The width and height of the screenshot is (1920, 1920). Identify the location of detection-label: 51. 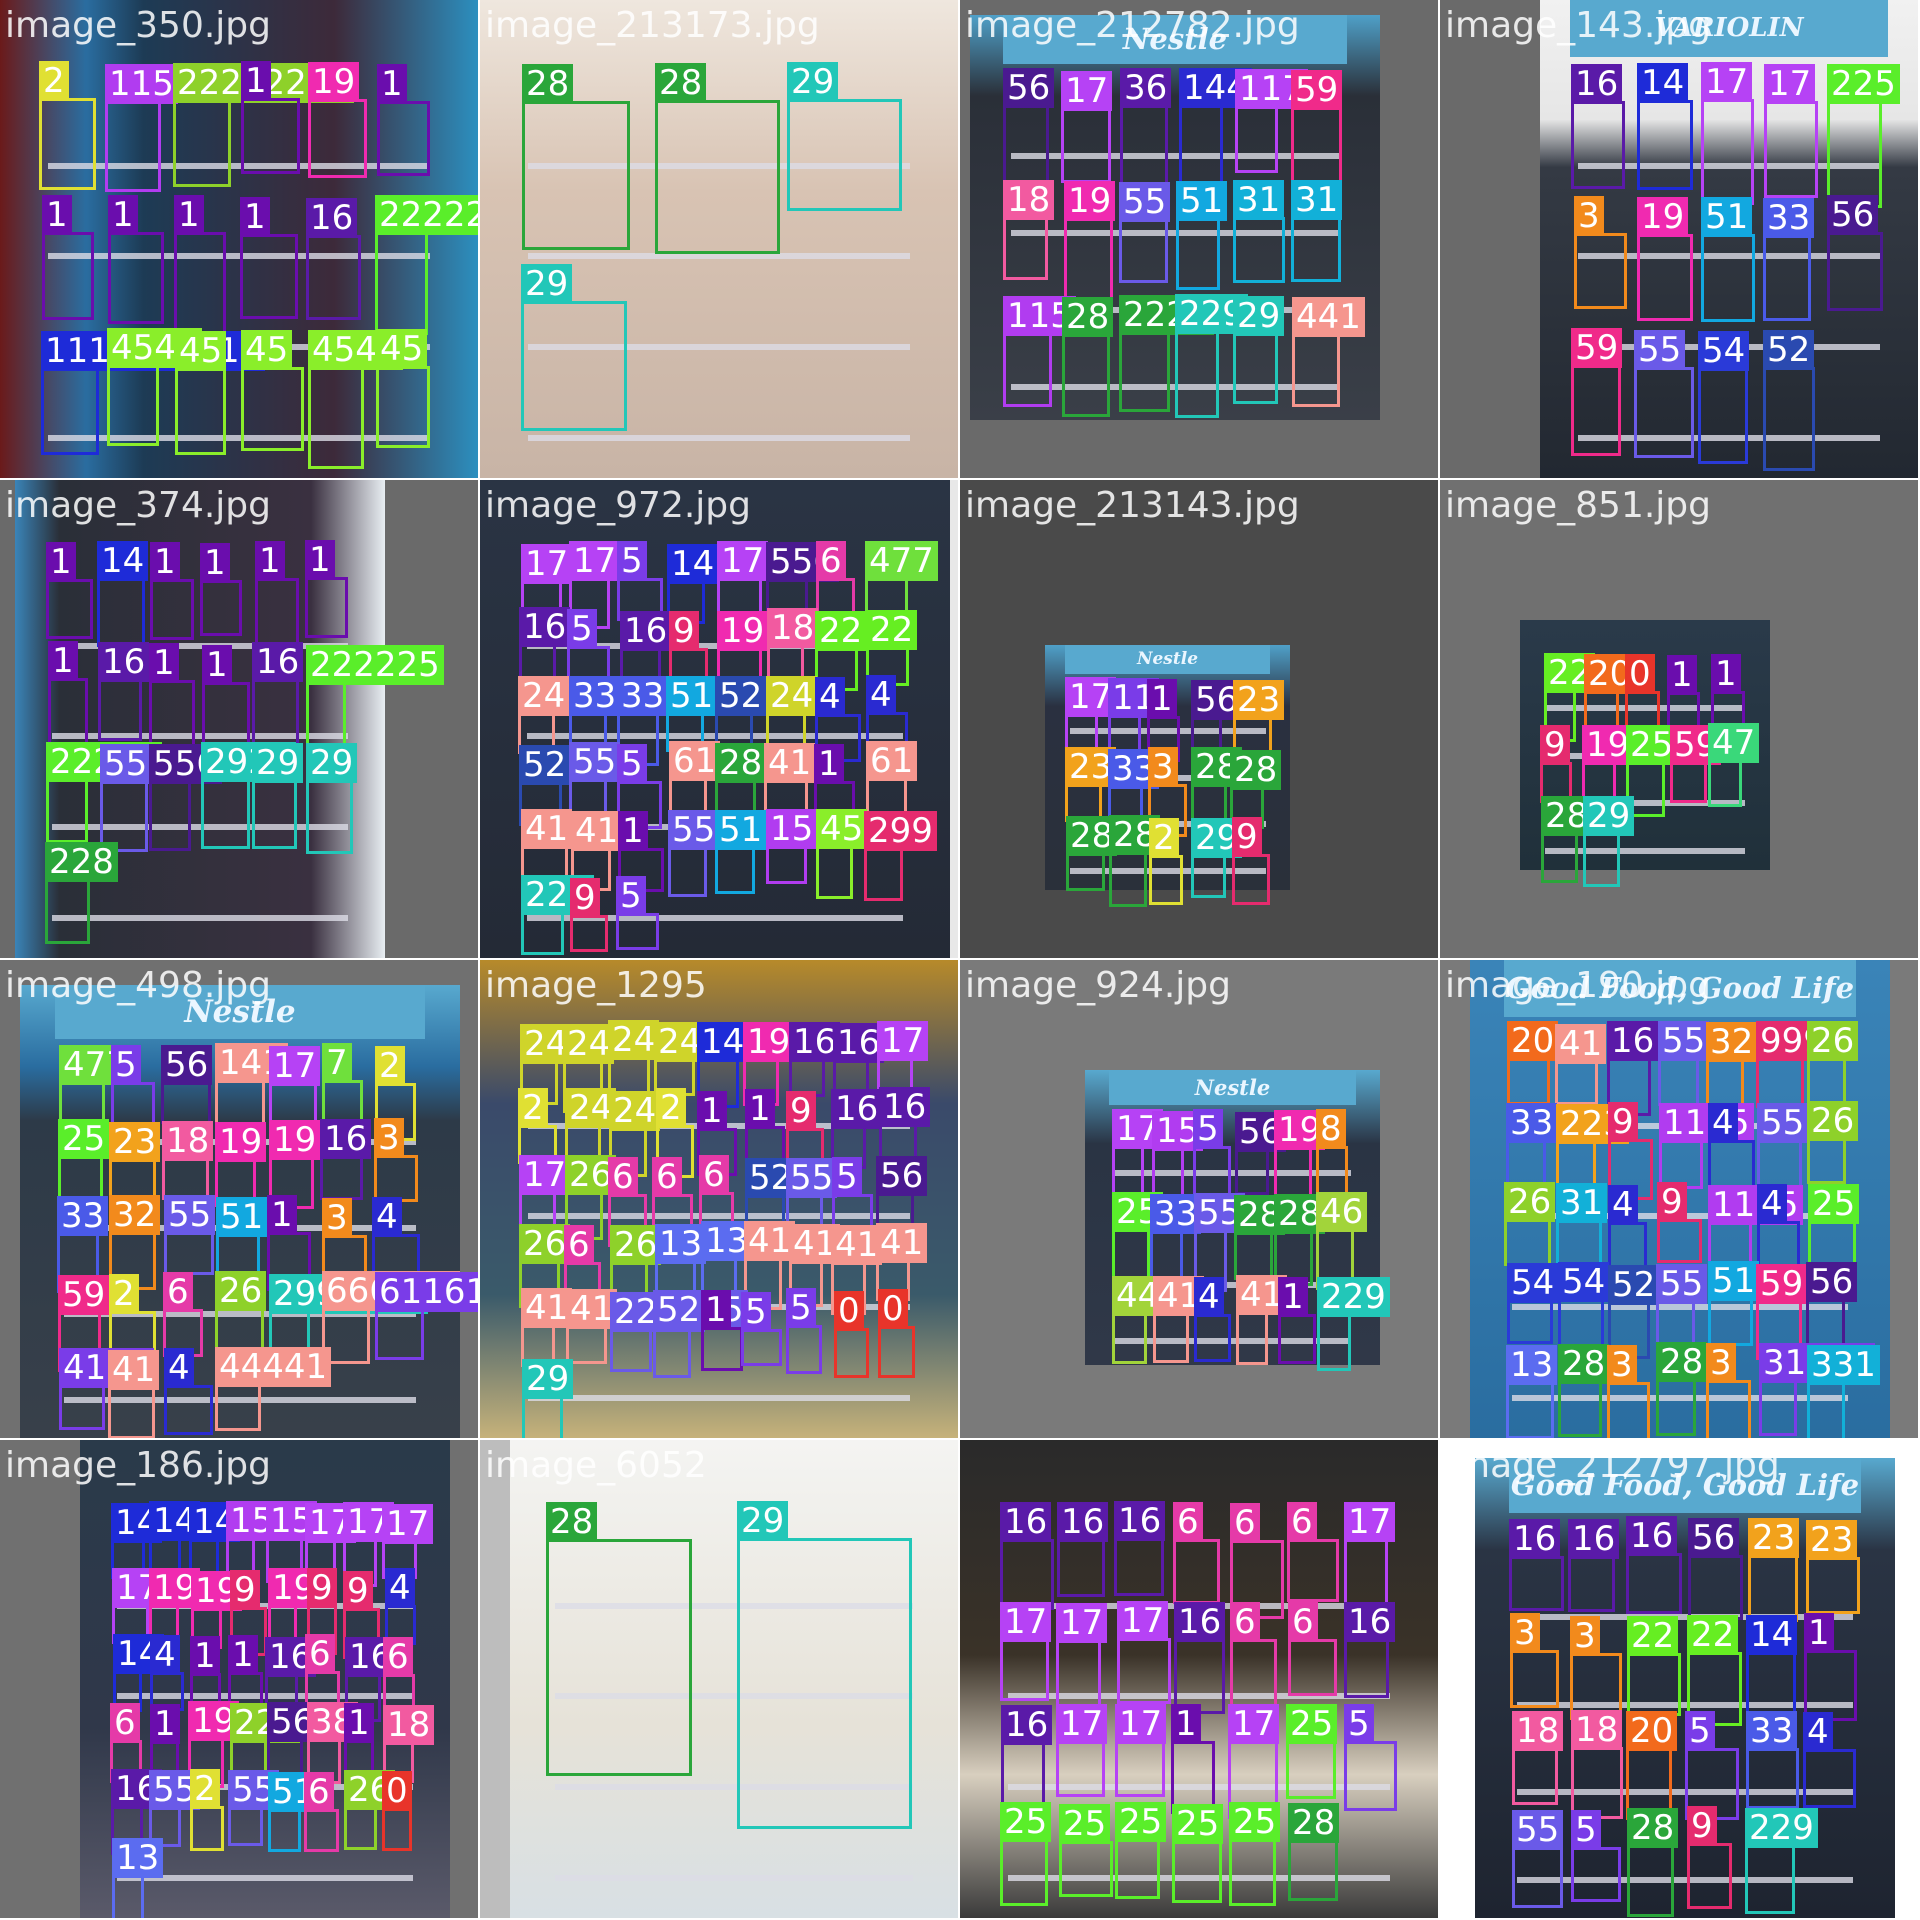
(242, 1217).